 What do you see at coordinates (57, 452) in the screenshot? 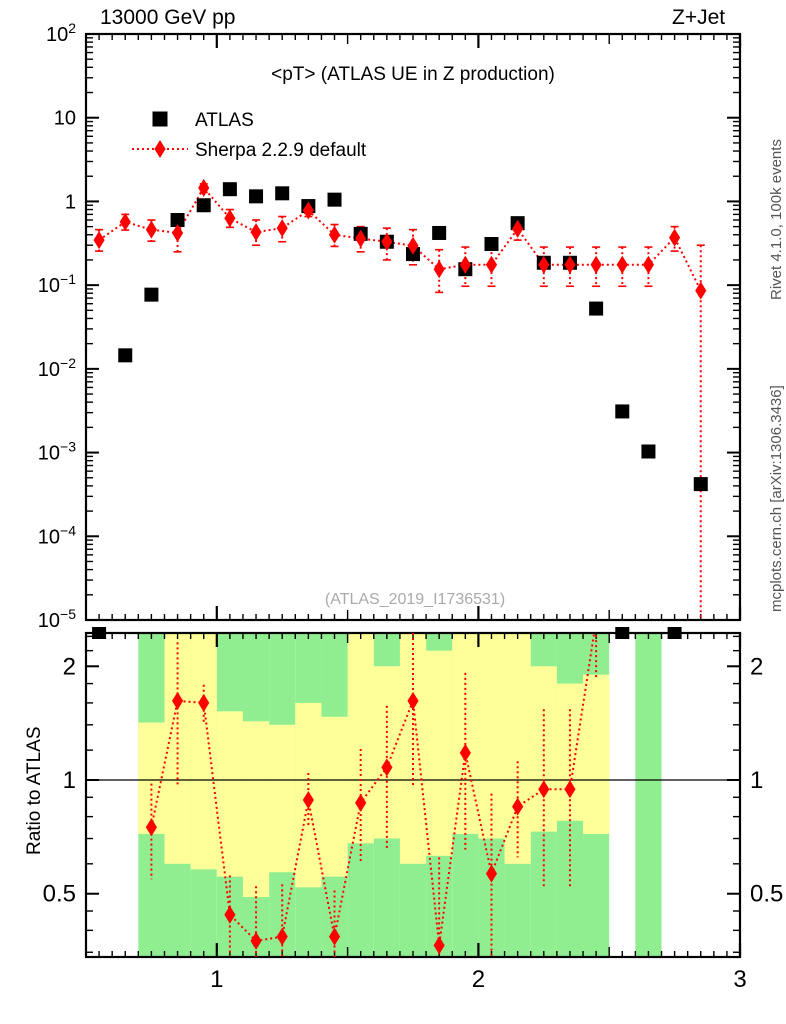
I see `main-y-tick-label: 10⁻³` at bounding box center [57, 452].